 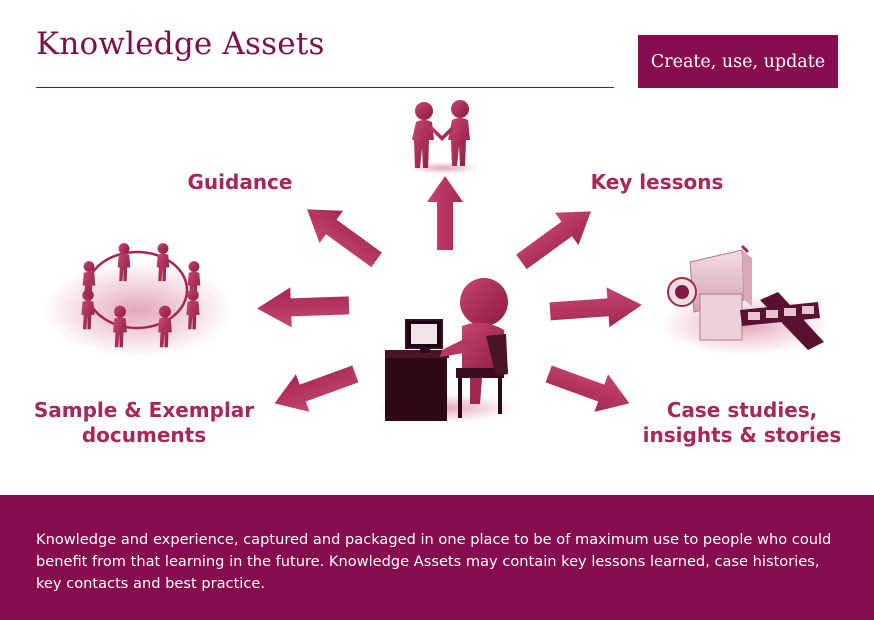 I want to click on title-underline, so click(x=325, y=87).